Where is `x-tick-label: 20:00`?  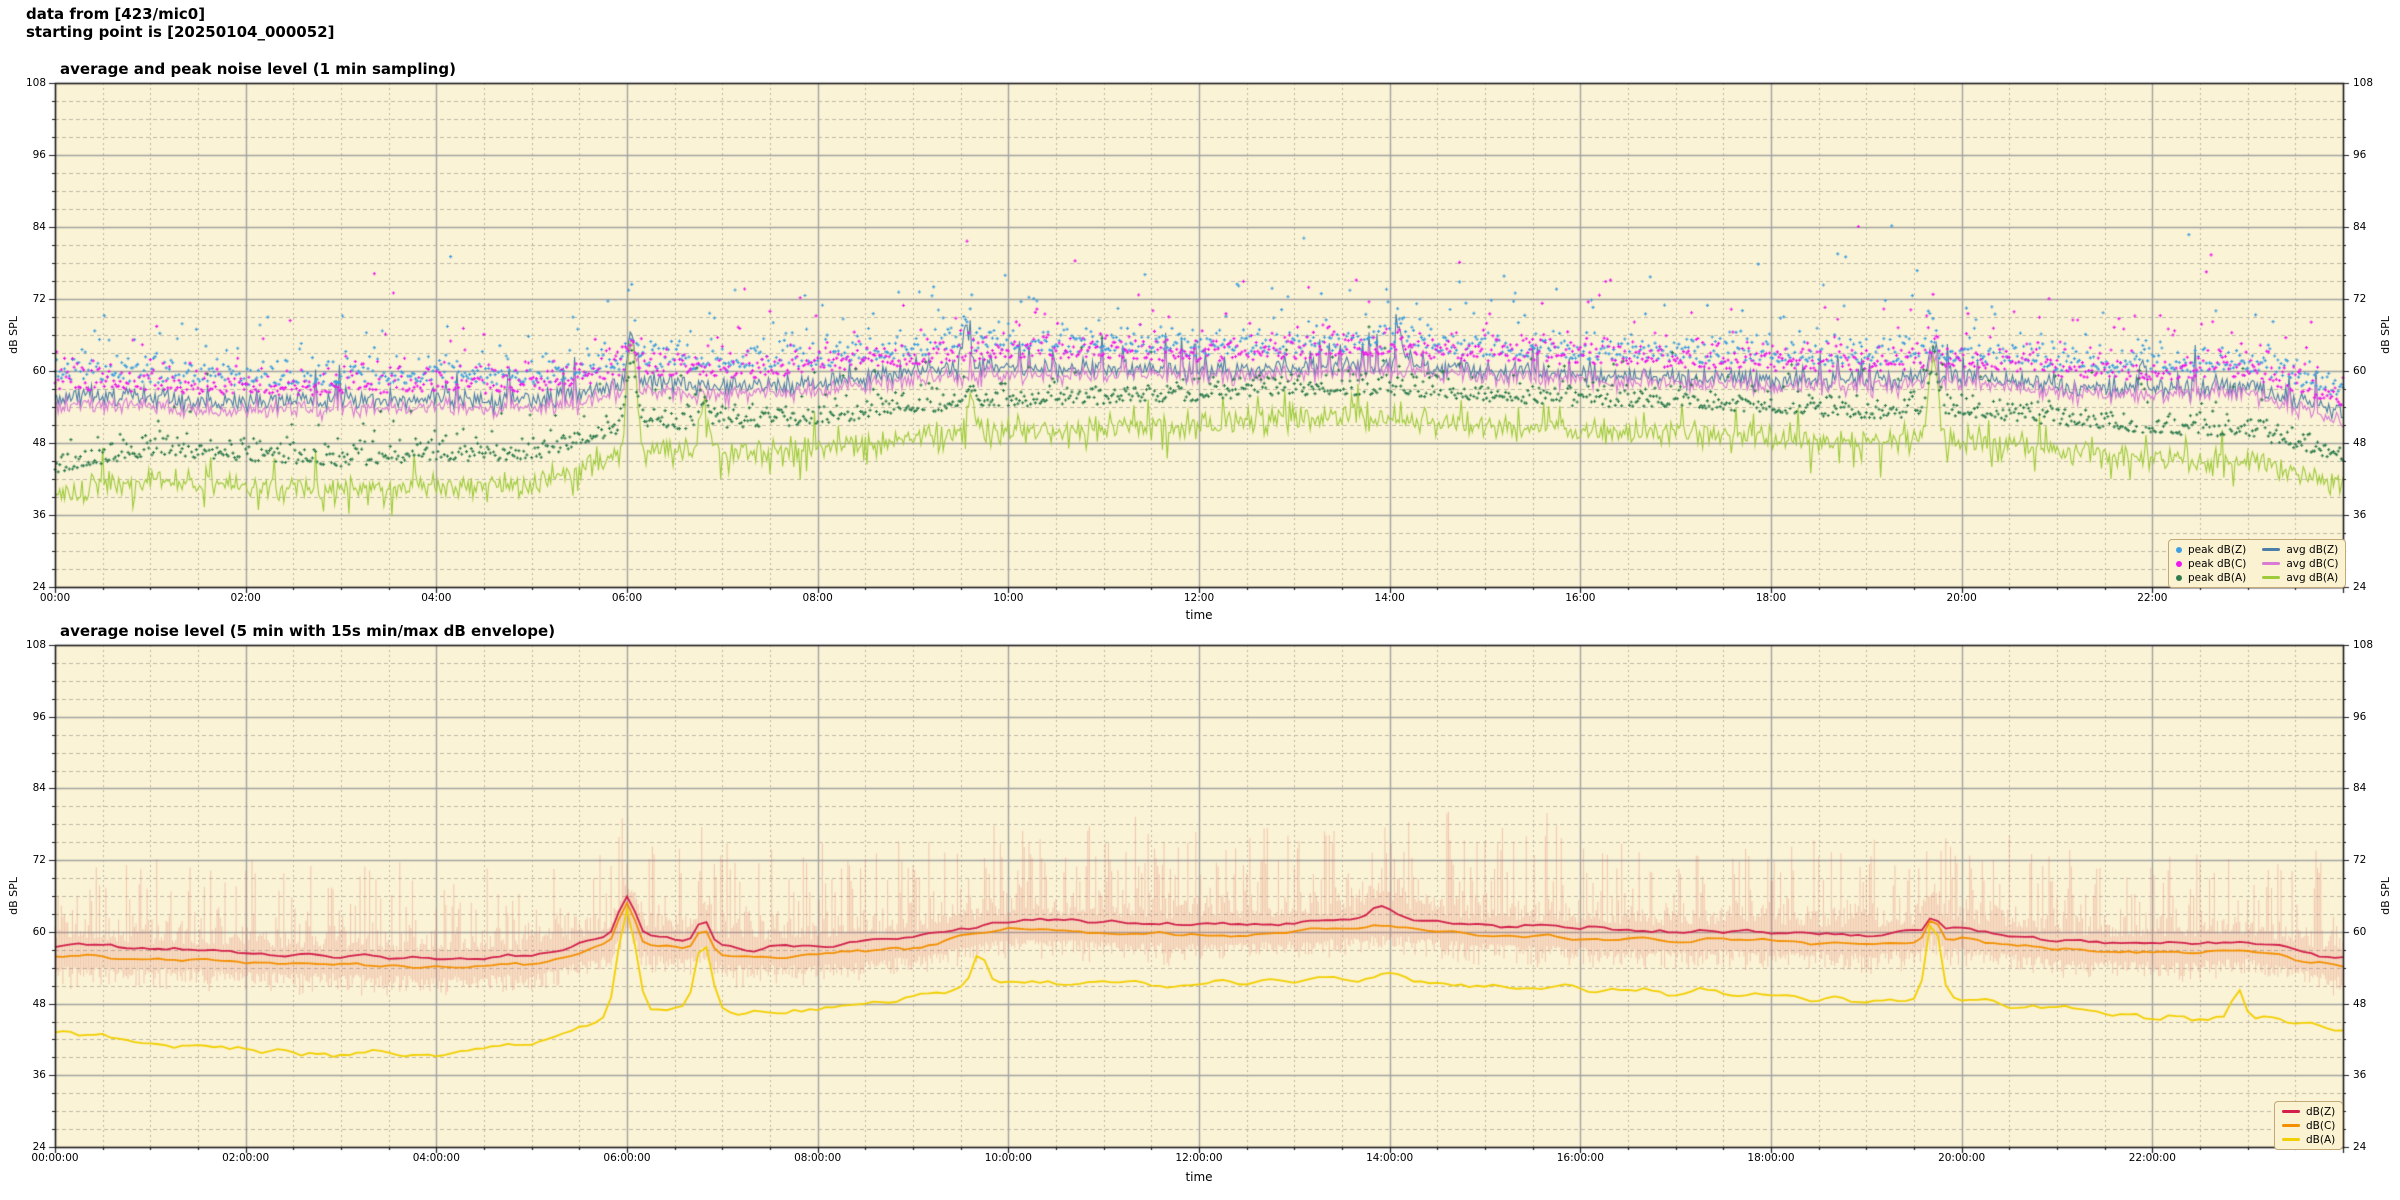
x-tick-label: 20:00 is located at coordinates (1961, 598).